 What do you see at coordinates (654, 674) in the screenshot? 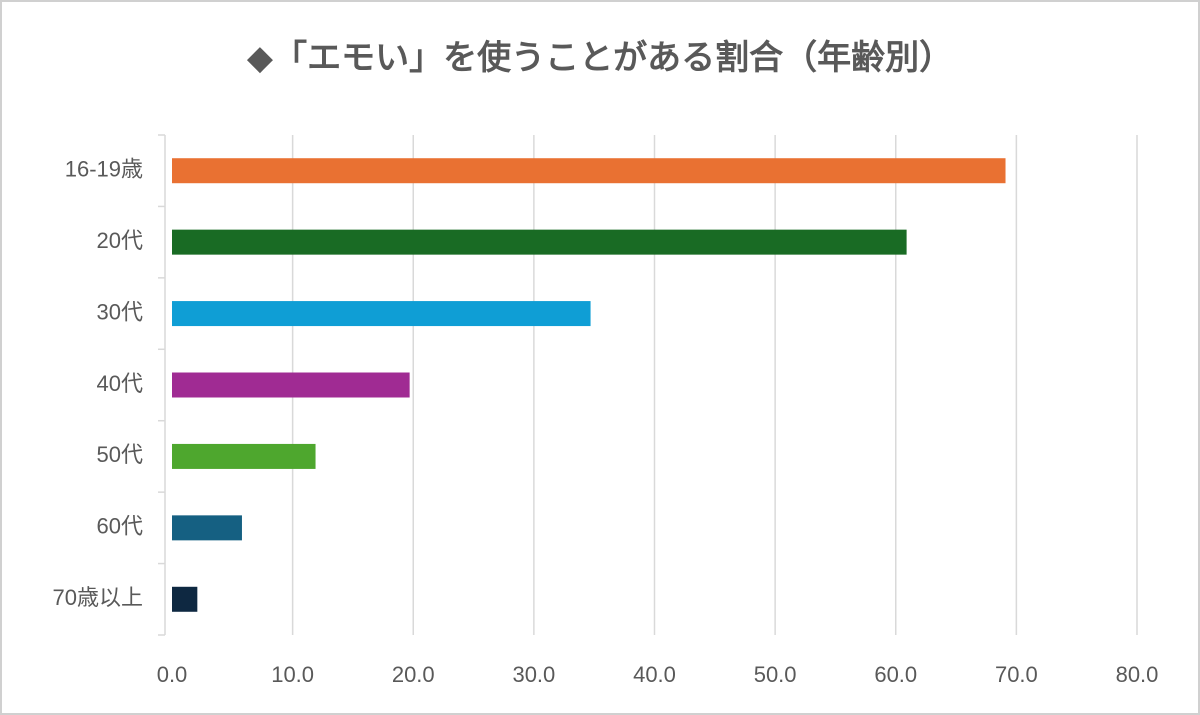
I see `x-tick-label: 40.0` at bounding box center [654, 674].